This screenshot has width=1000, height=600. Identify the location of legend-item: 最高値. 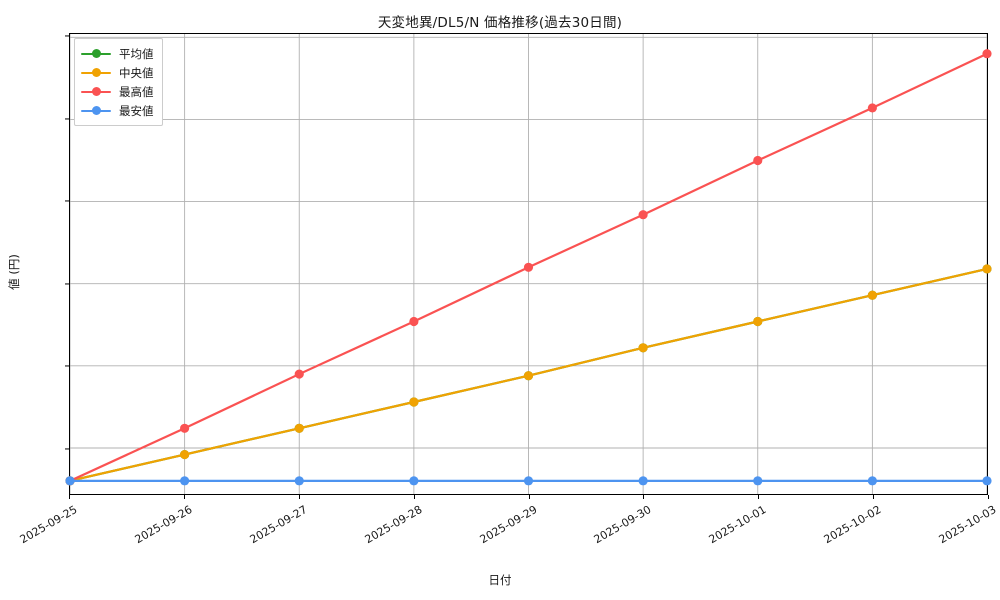
(117, 91).